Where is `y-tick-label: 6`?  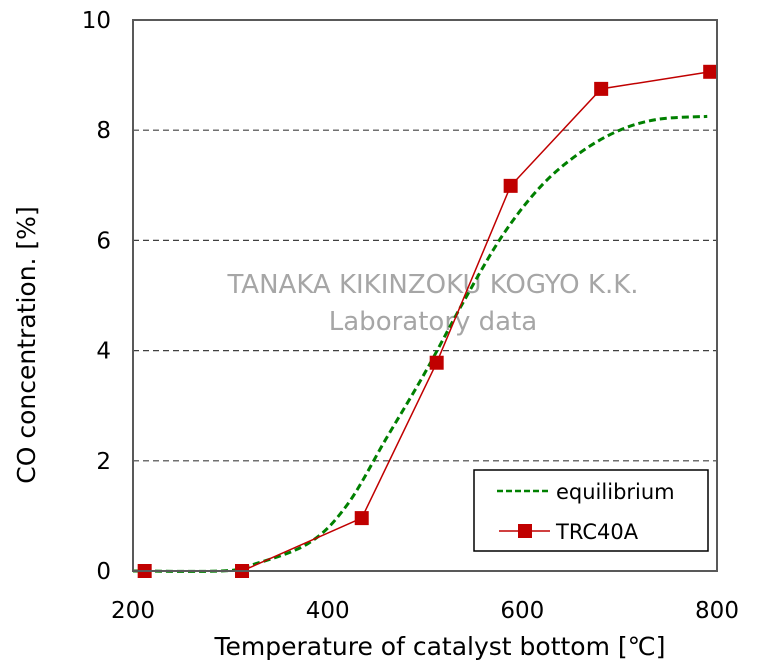 y-tick-label: 6 is located at coordinates (103, 241).